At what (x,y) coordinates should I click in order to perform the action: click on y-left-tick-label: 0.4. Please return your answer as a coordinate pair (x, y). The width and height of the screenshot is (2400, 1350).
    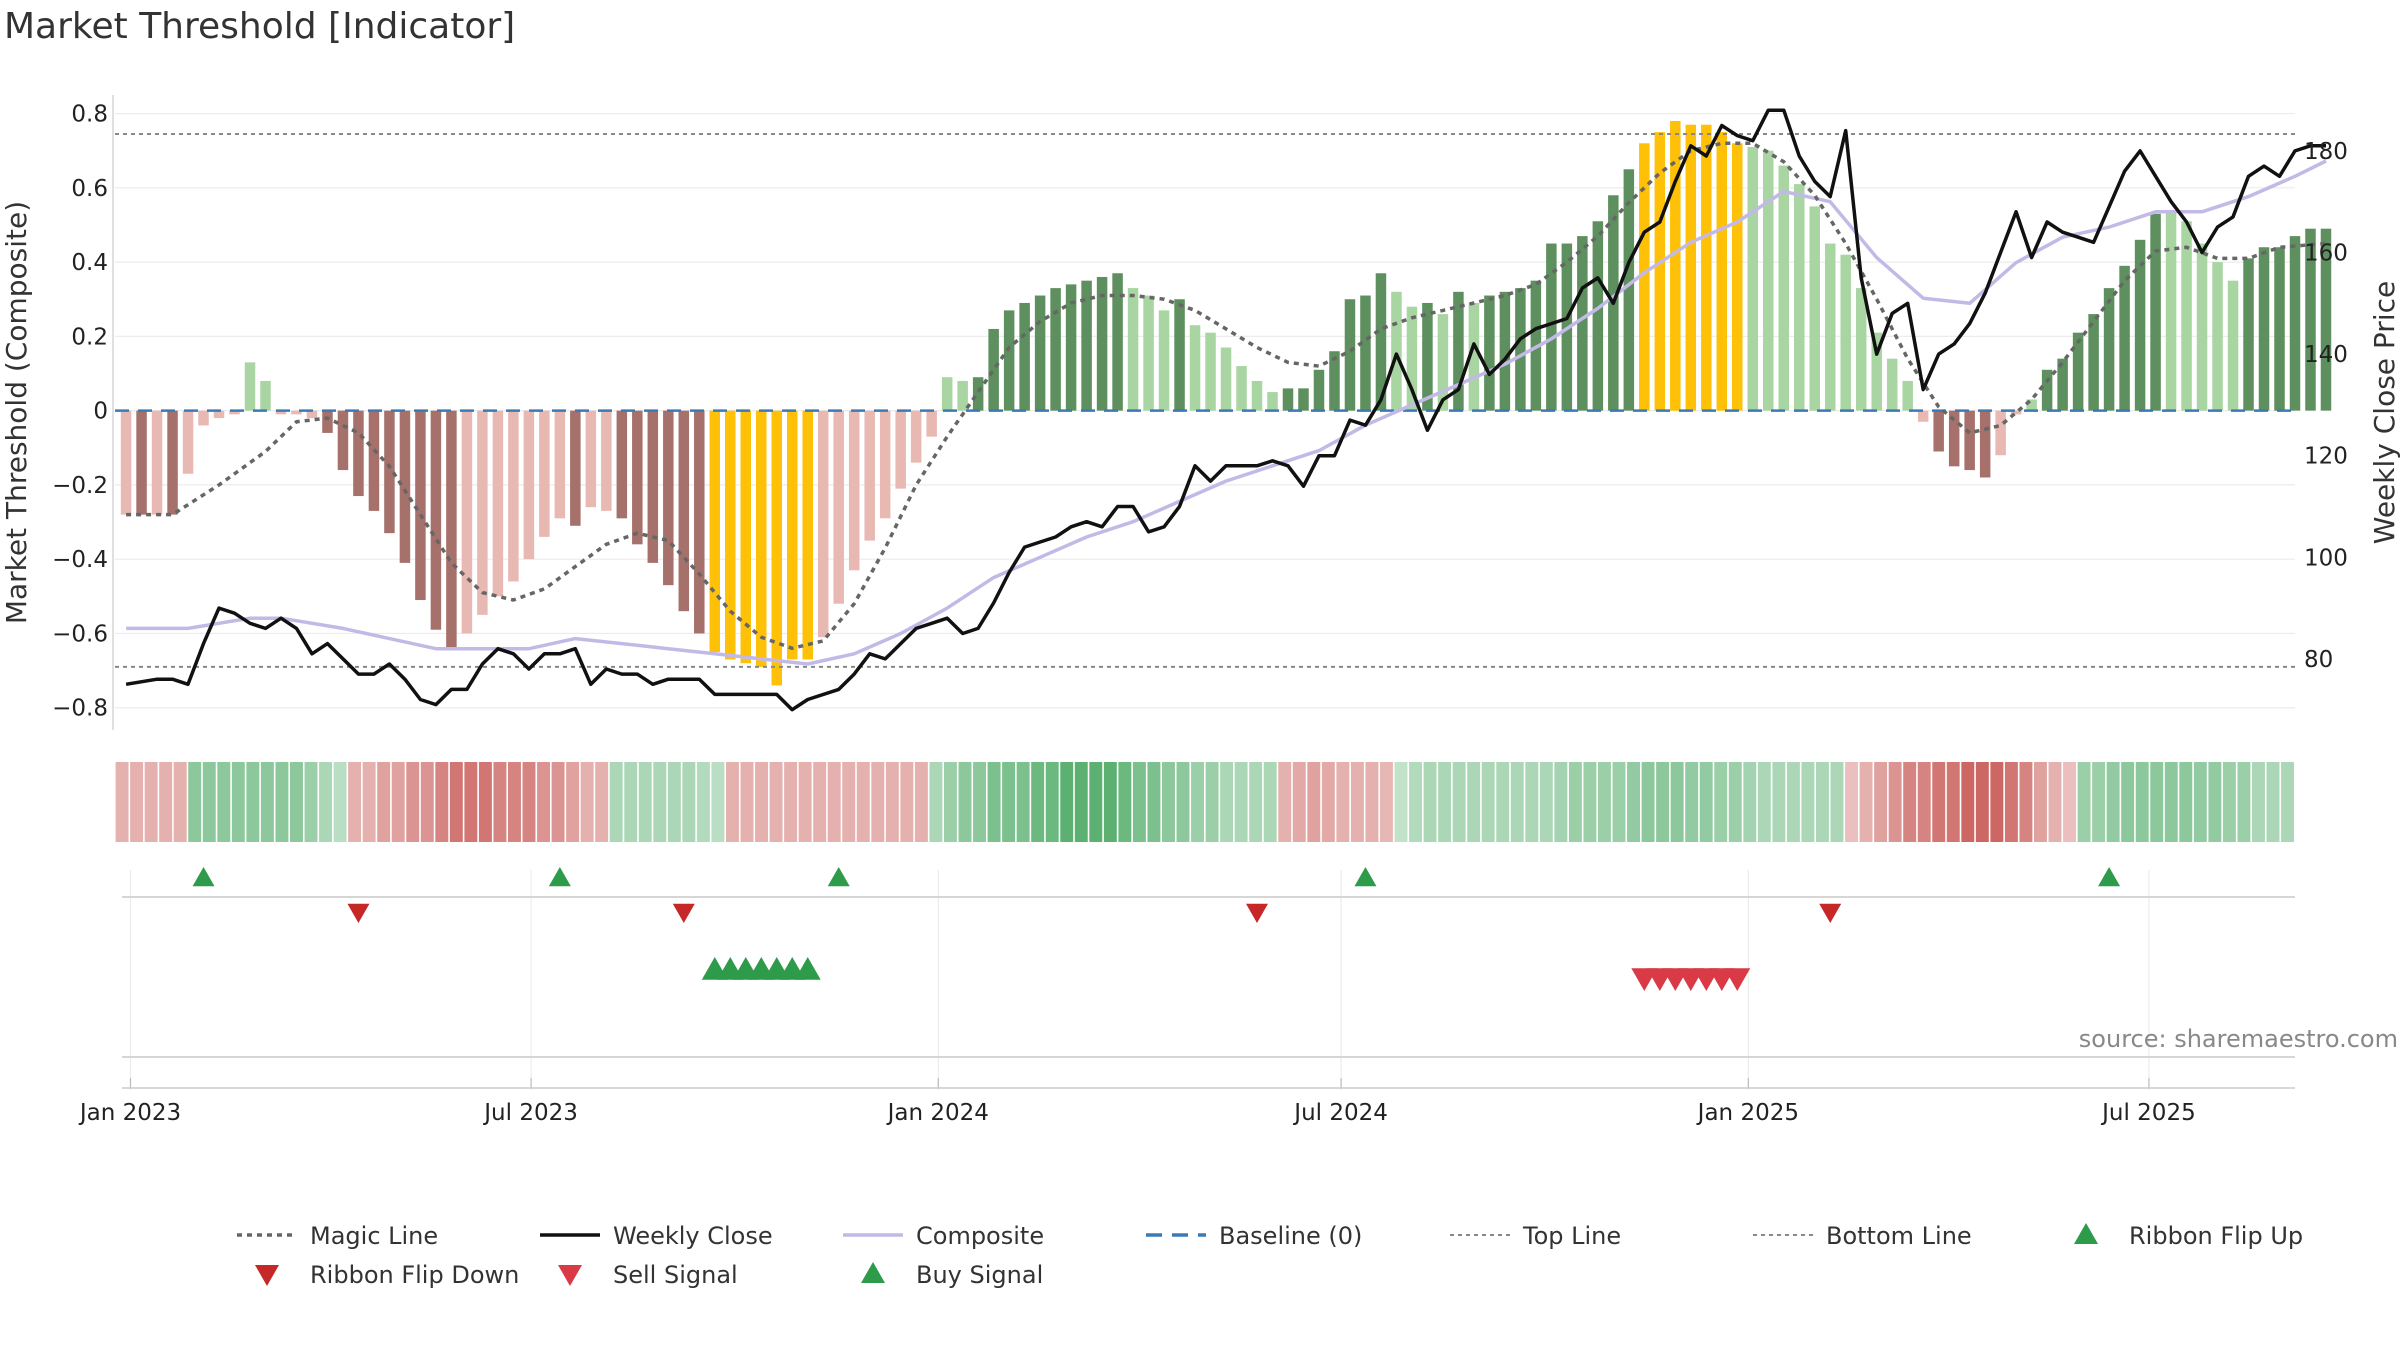
    Looking at the image, I should click on (89, 263).